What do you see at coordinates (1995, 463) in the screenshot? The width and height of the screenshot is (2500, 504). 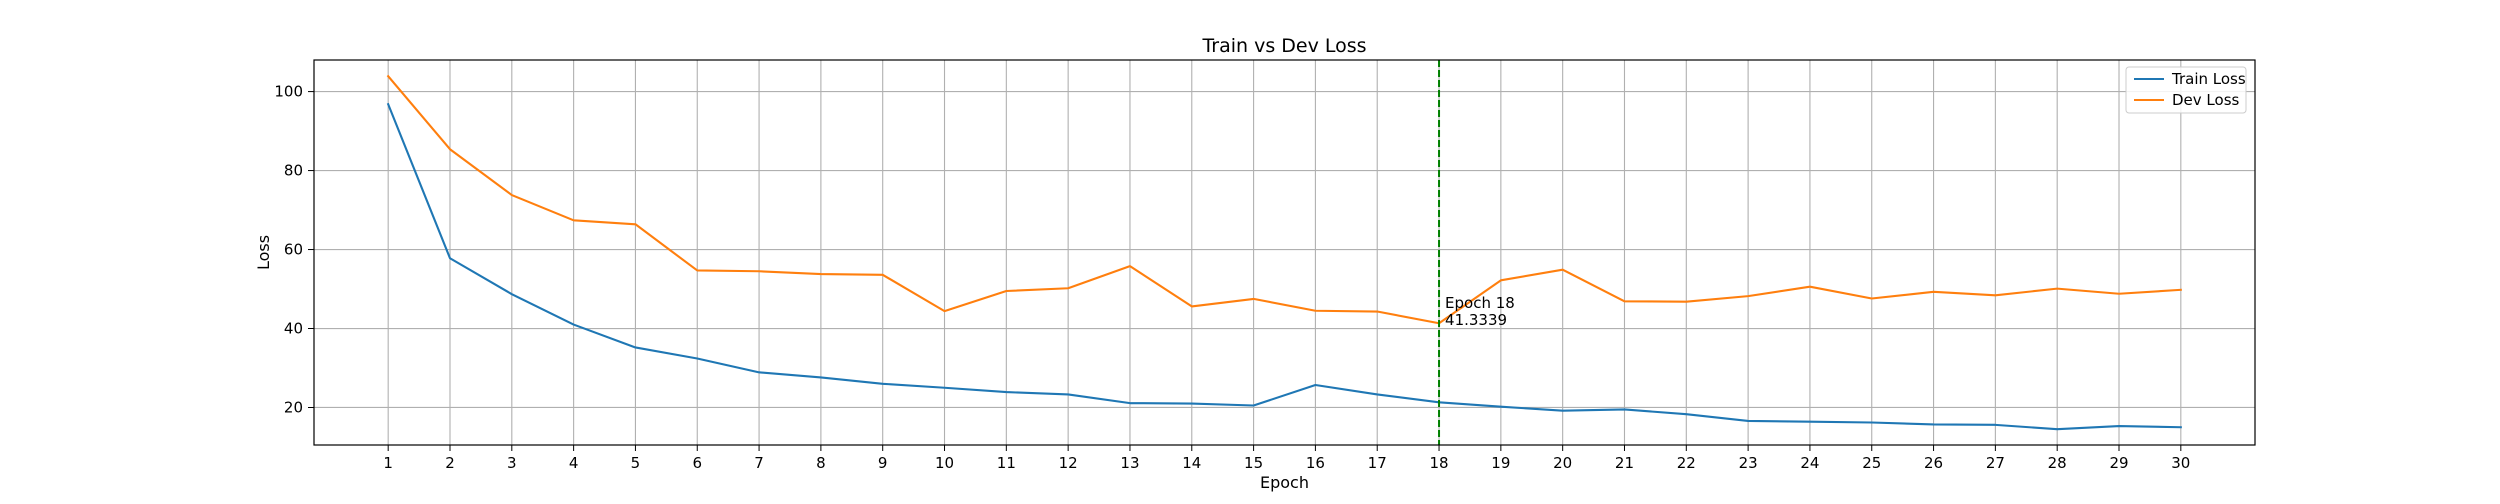 I see `x-tick-label: 27` at bounding box center [1995, 463].